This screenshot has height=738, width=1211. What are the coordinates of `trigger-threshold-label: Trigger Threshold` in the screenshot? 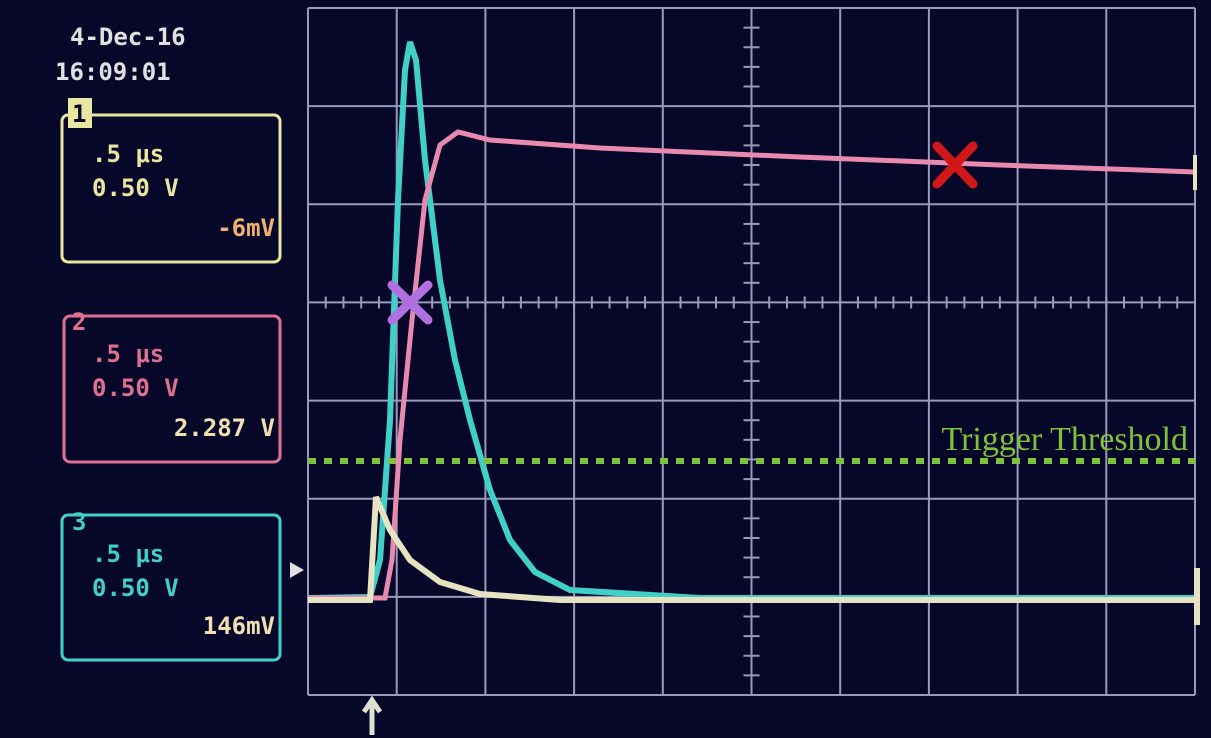 It's located at (1065, 439).